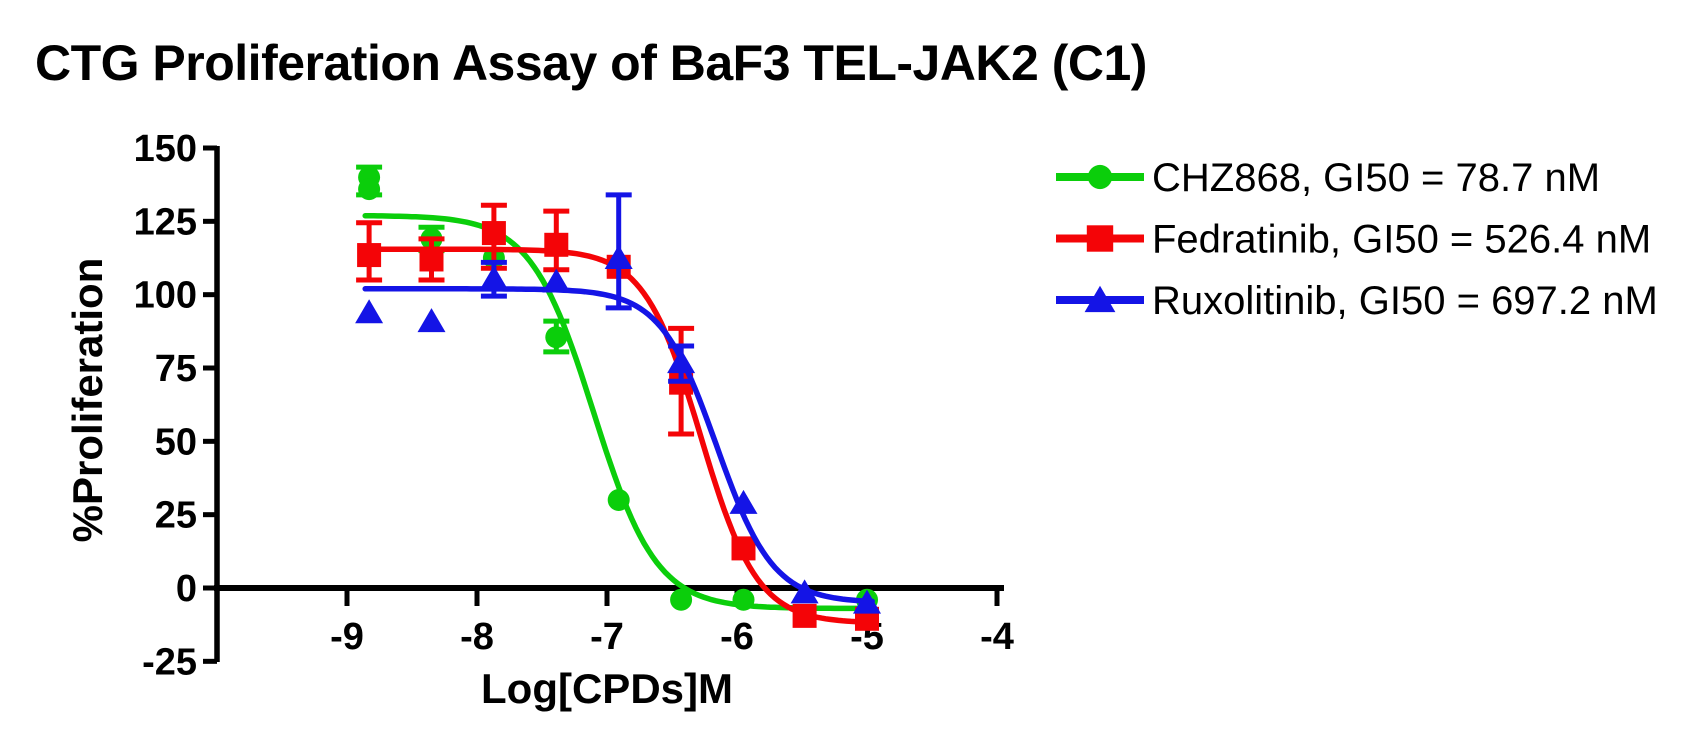  What do you see at coordinates (737, 637) in the screenshot?
I see `x-tick-label: -6` at bounding box center [737, 637].